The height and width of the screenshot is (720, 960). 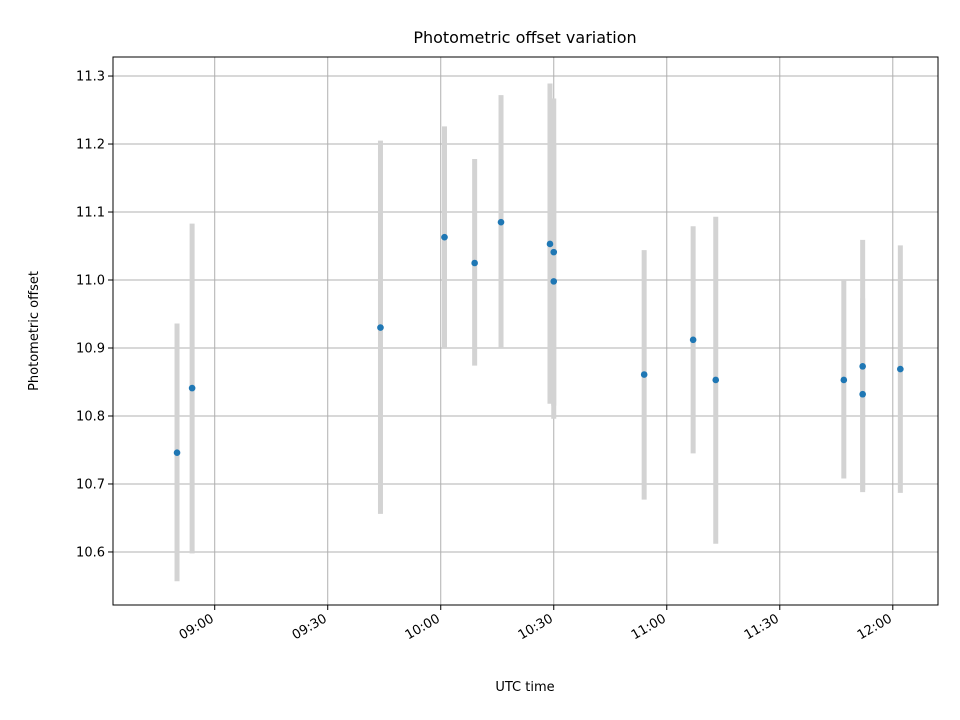 I want to click on chart-title: Photometric offset variation, so click(x=524, y=37).